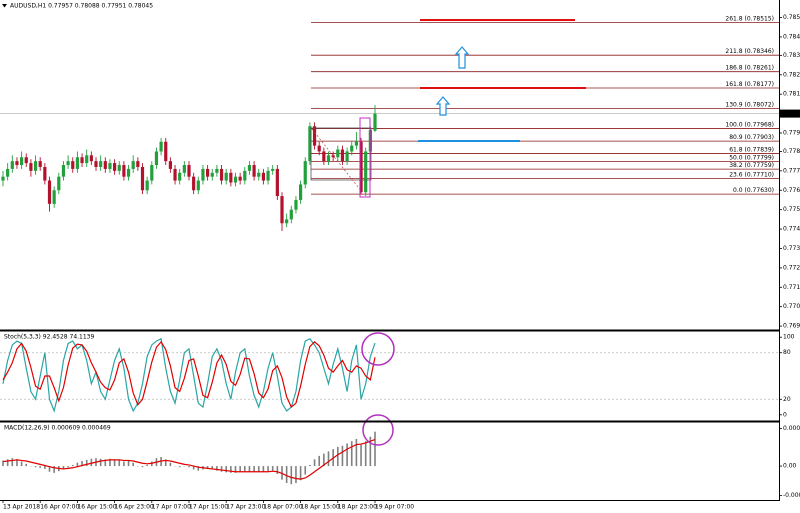 The width and height of the screenshot is (800, 513). I want to click on symbol-menu-icon, so click(4, 6).